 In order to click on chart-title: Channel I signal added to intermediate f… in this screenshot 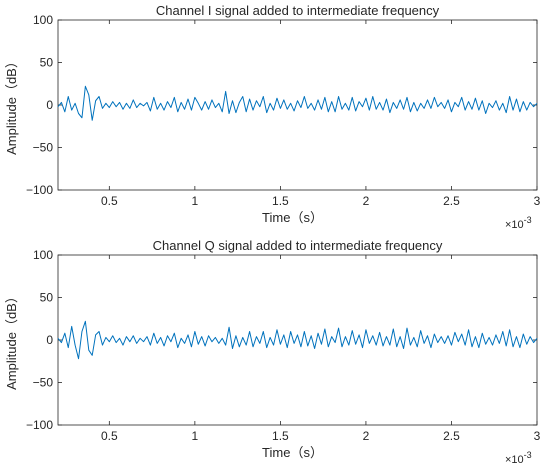, I will do `click(298, 10)`.